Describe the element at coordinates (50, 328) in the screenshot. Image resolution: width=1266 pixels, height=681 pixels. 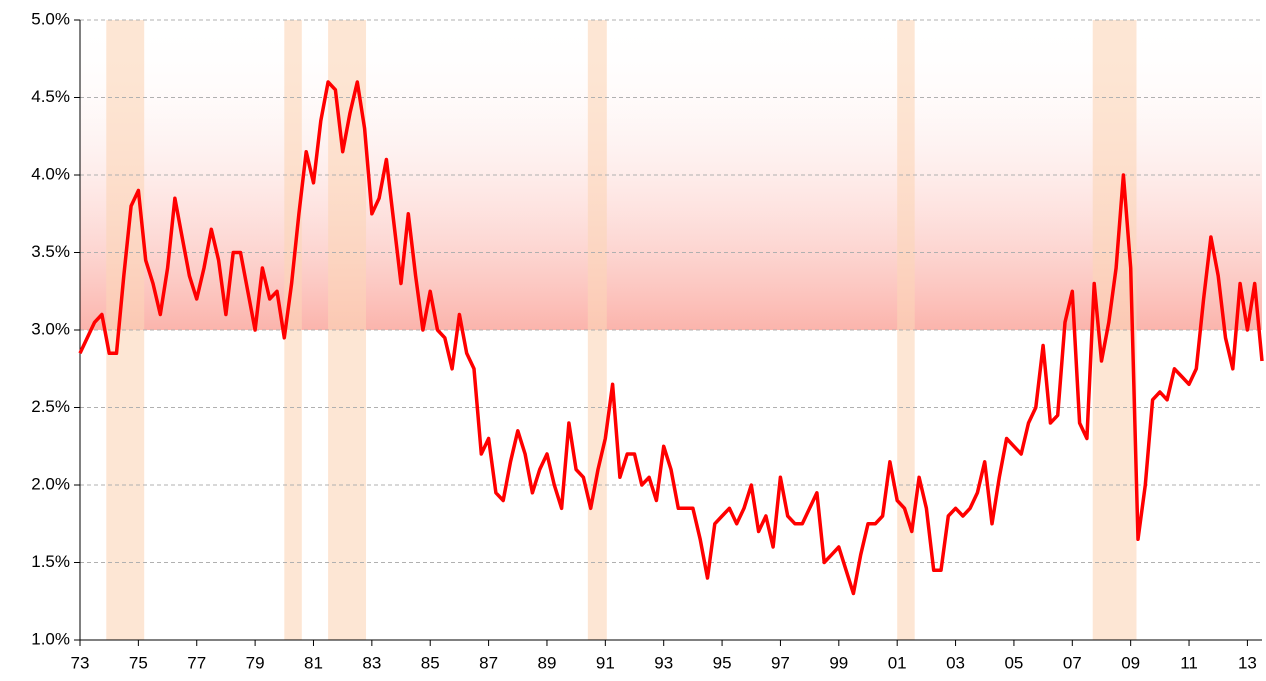
I see `y-tick-label: 3.0%` at that location.